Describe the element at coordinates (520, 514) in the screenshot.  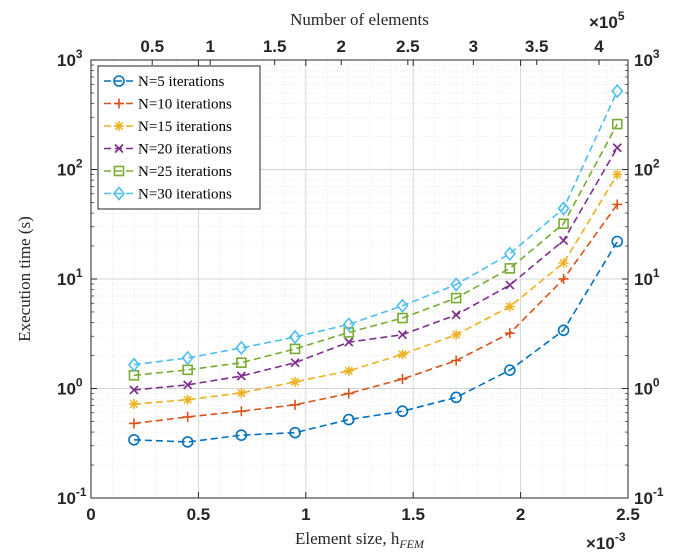
I see `x-tick-label: 2` at that location.